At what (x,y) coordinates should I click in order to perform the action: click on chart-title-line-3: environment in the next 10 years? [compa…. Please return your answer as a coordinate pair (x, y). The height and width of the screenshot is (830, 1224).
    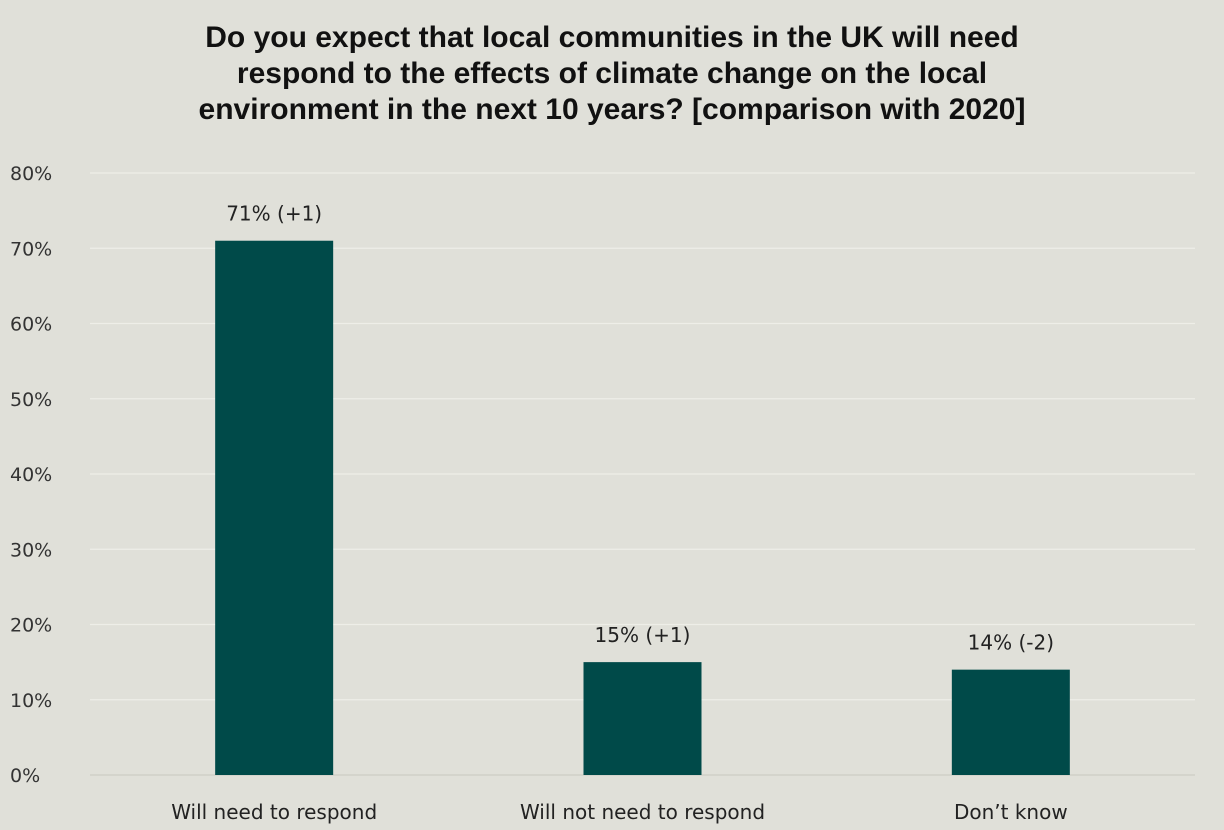
    Looking at the image, I should click on (612, 109).